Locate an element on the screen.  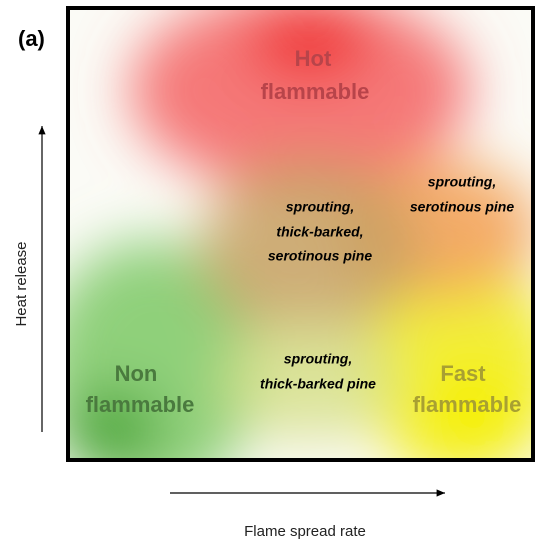
panel-label: (a) is located at coordinates (31, 38).